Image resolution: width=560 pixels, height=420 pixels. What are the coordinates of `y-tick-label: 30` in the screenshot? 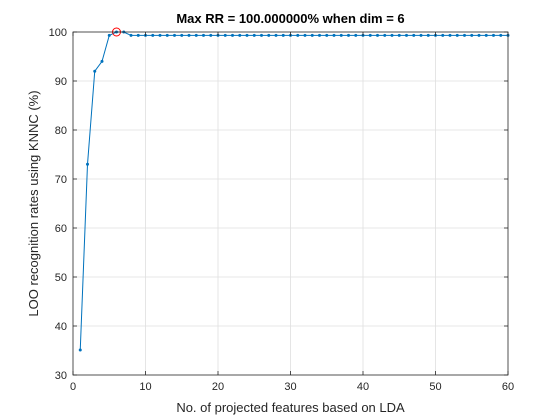 It's located at (61, 376).